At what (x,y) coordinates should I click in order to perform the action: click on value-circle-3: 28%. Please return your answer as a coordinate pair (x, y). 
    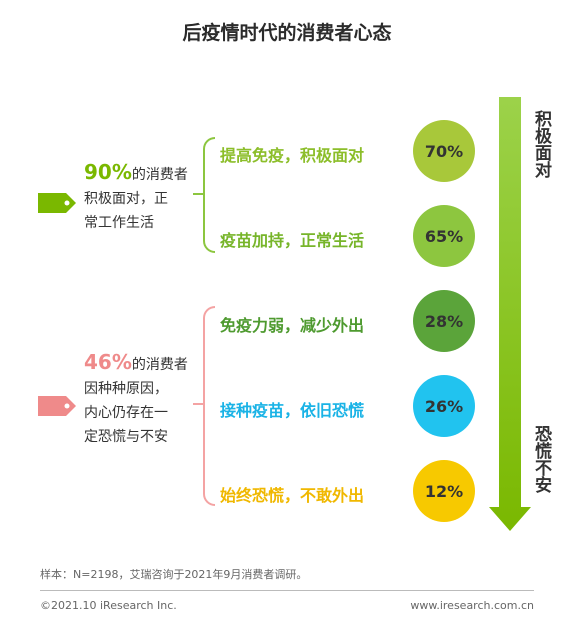
    Looking at the image, I should click on (444, 321).